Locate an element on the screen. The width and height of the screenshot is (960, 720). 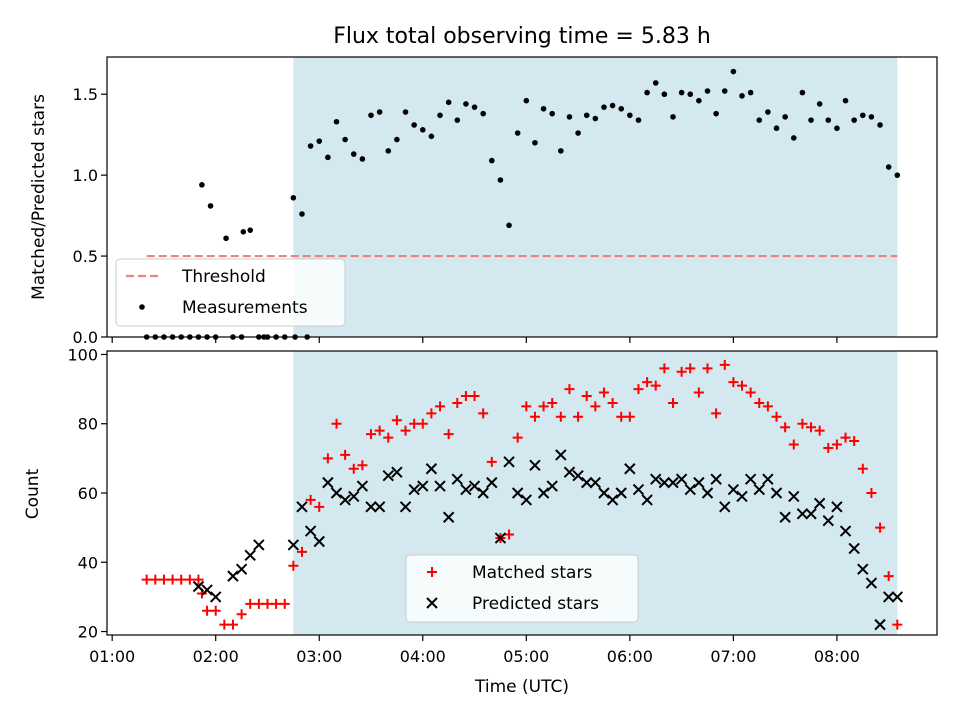
y-tick-label: 1.5 is located at coordinates (85, 94).